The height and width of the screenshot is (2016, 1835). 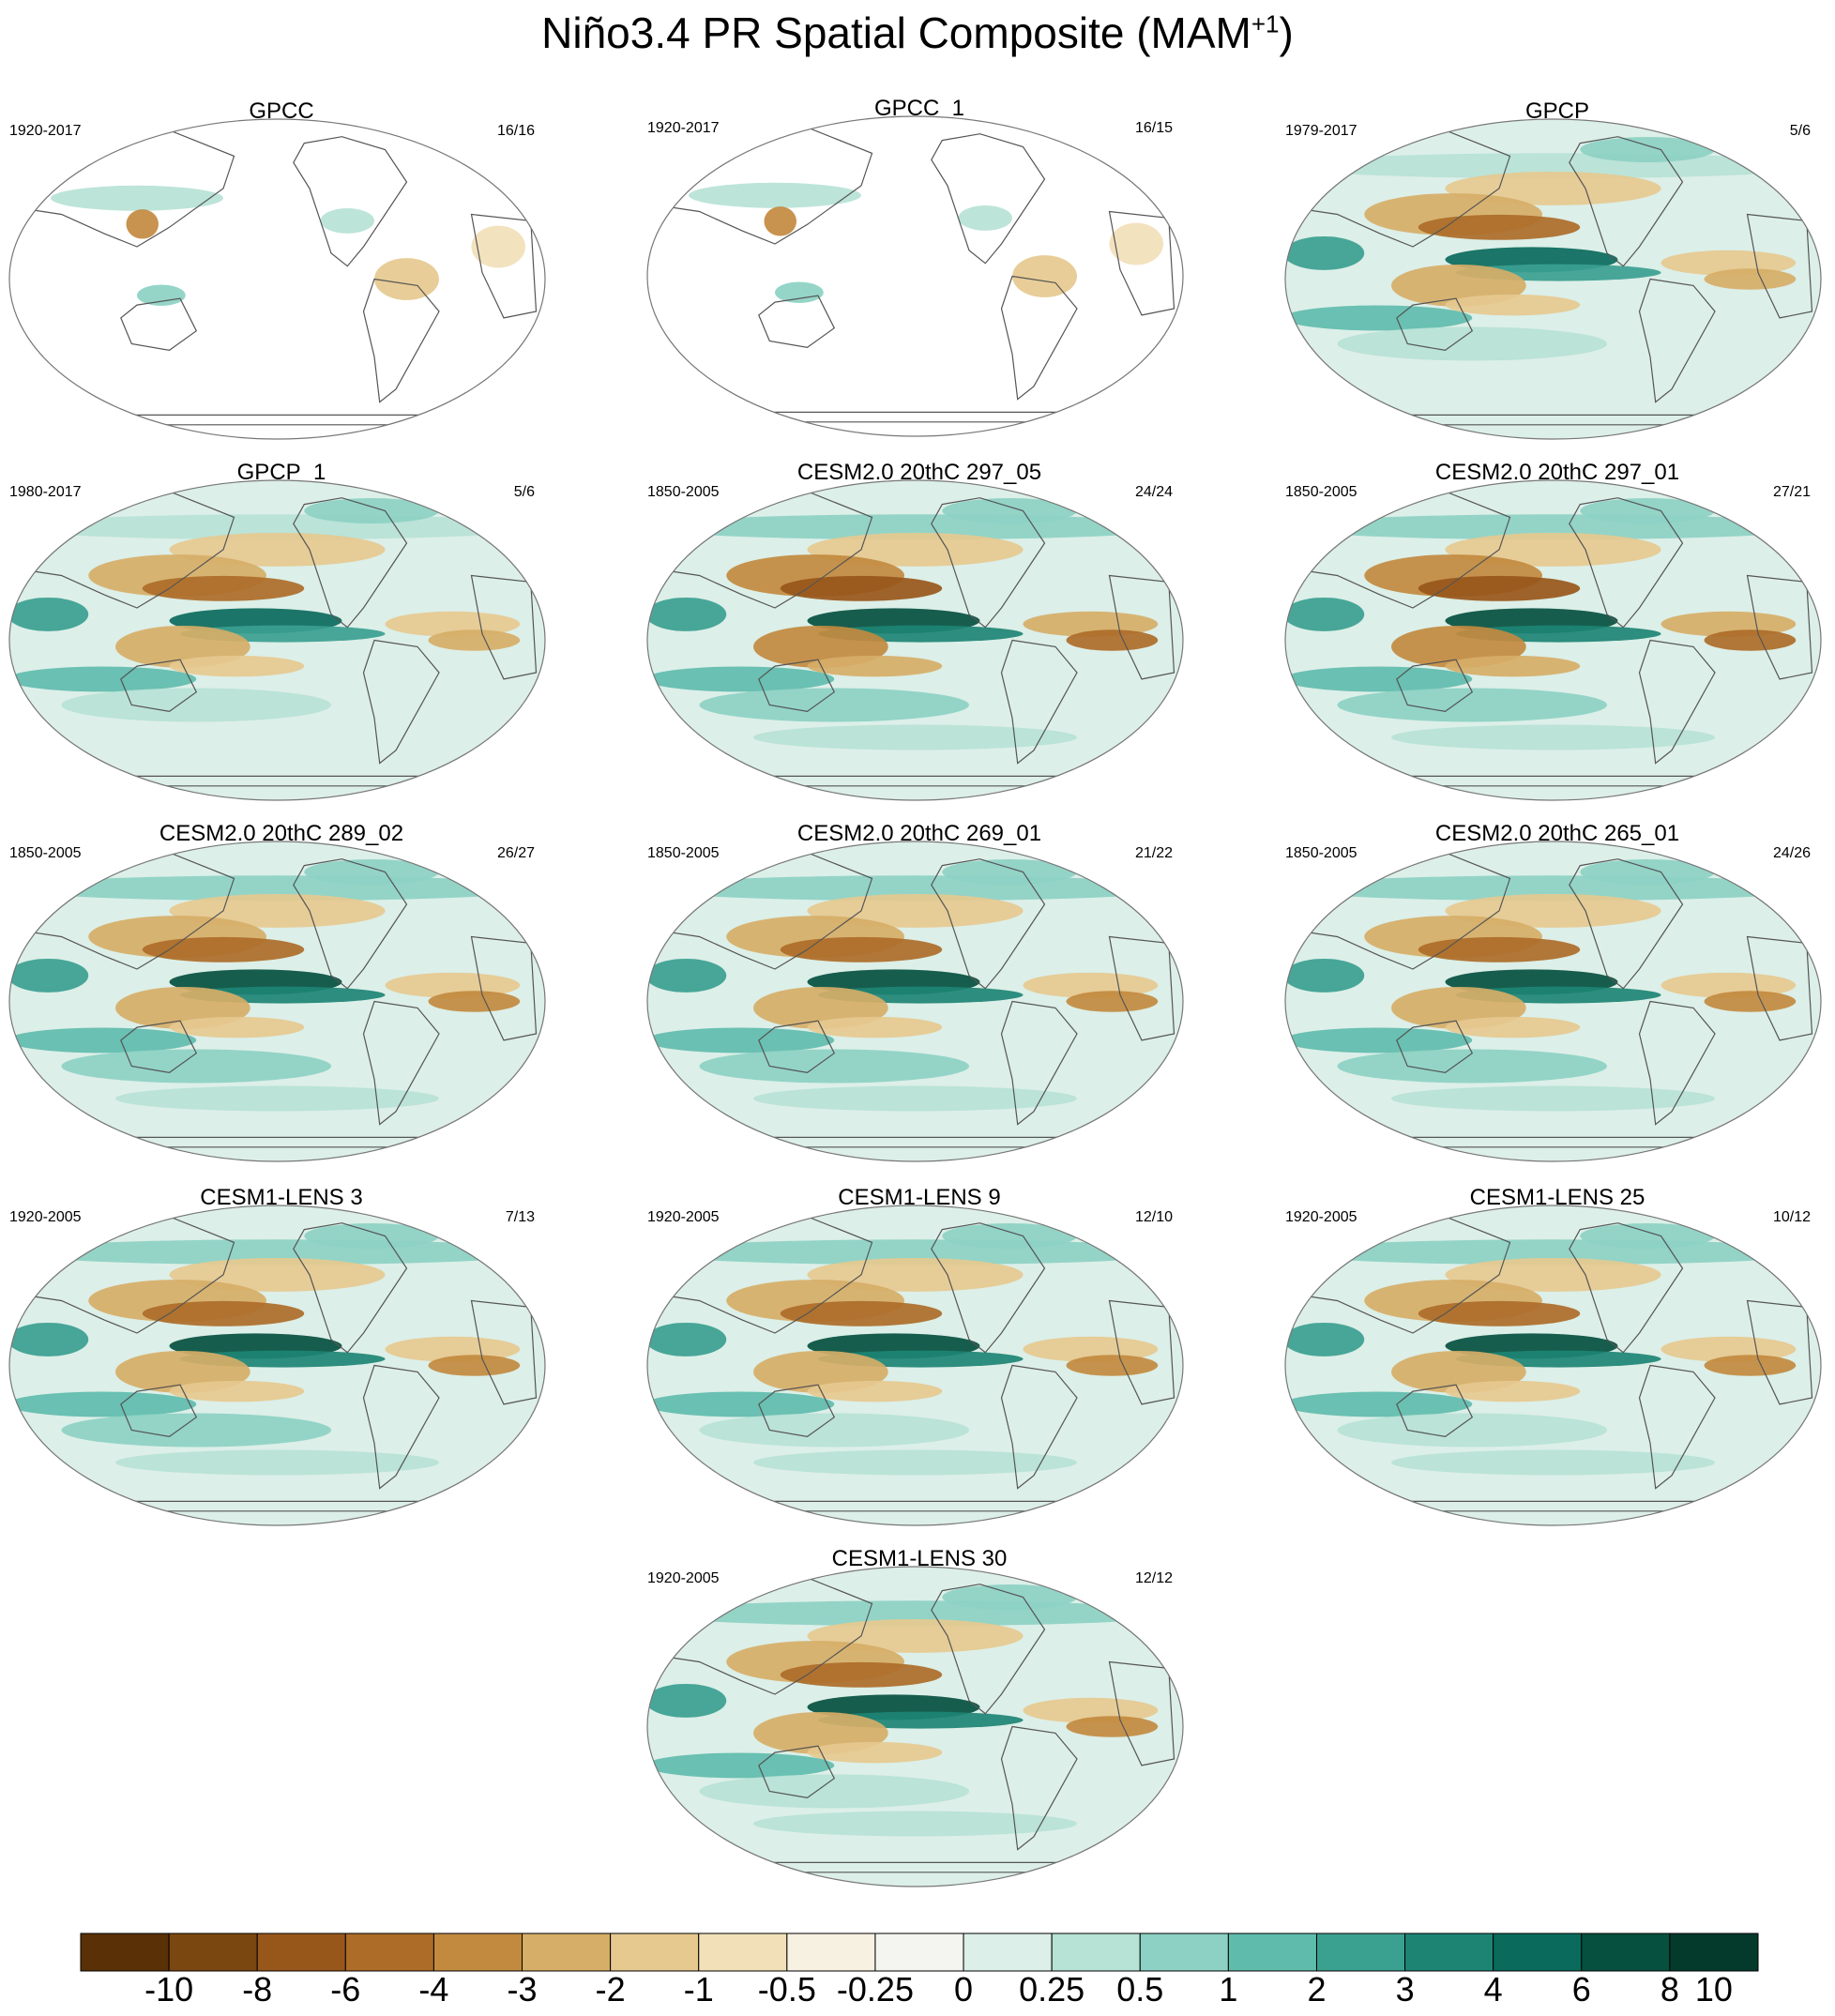 I want to click on panel-period: 1850-2005, so click(x=45, y=853).